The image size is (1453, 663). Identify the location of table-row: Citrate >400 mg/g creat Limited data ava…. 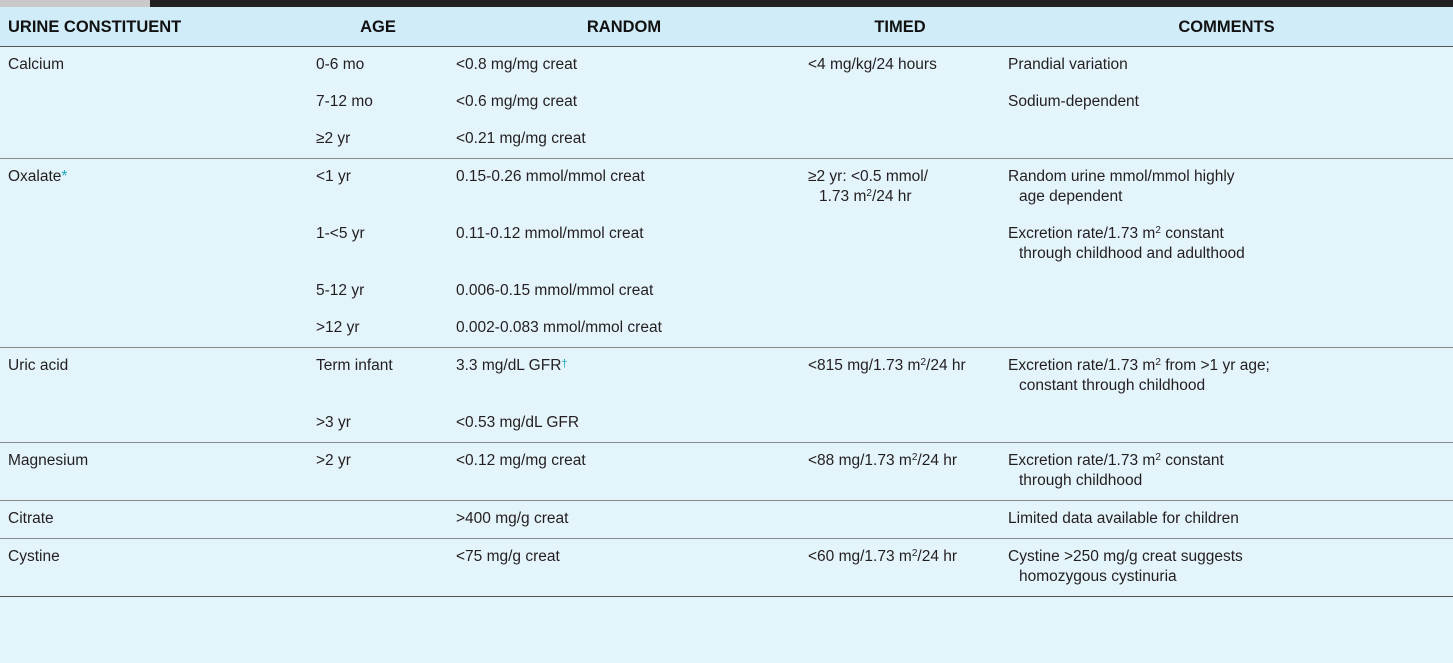
(726, 519).